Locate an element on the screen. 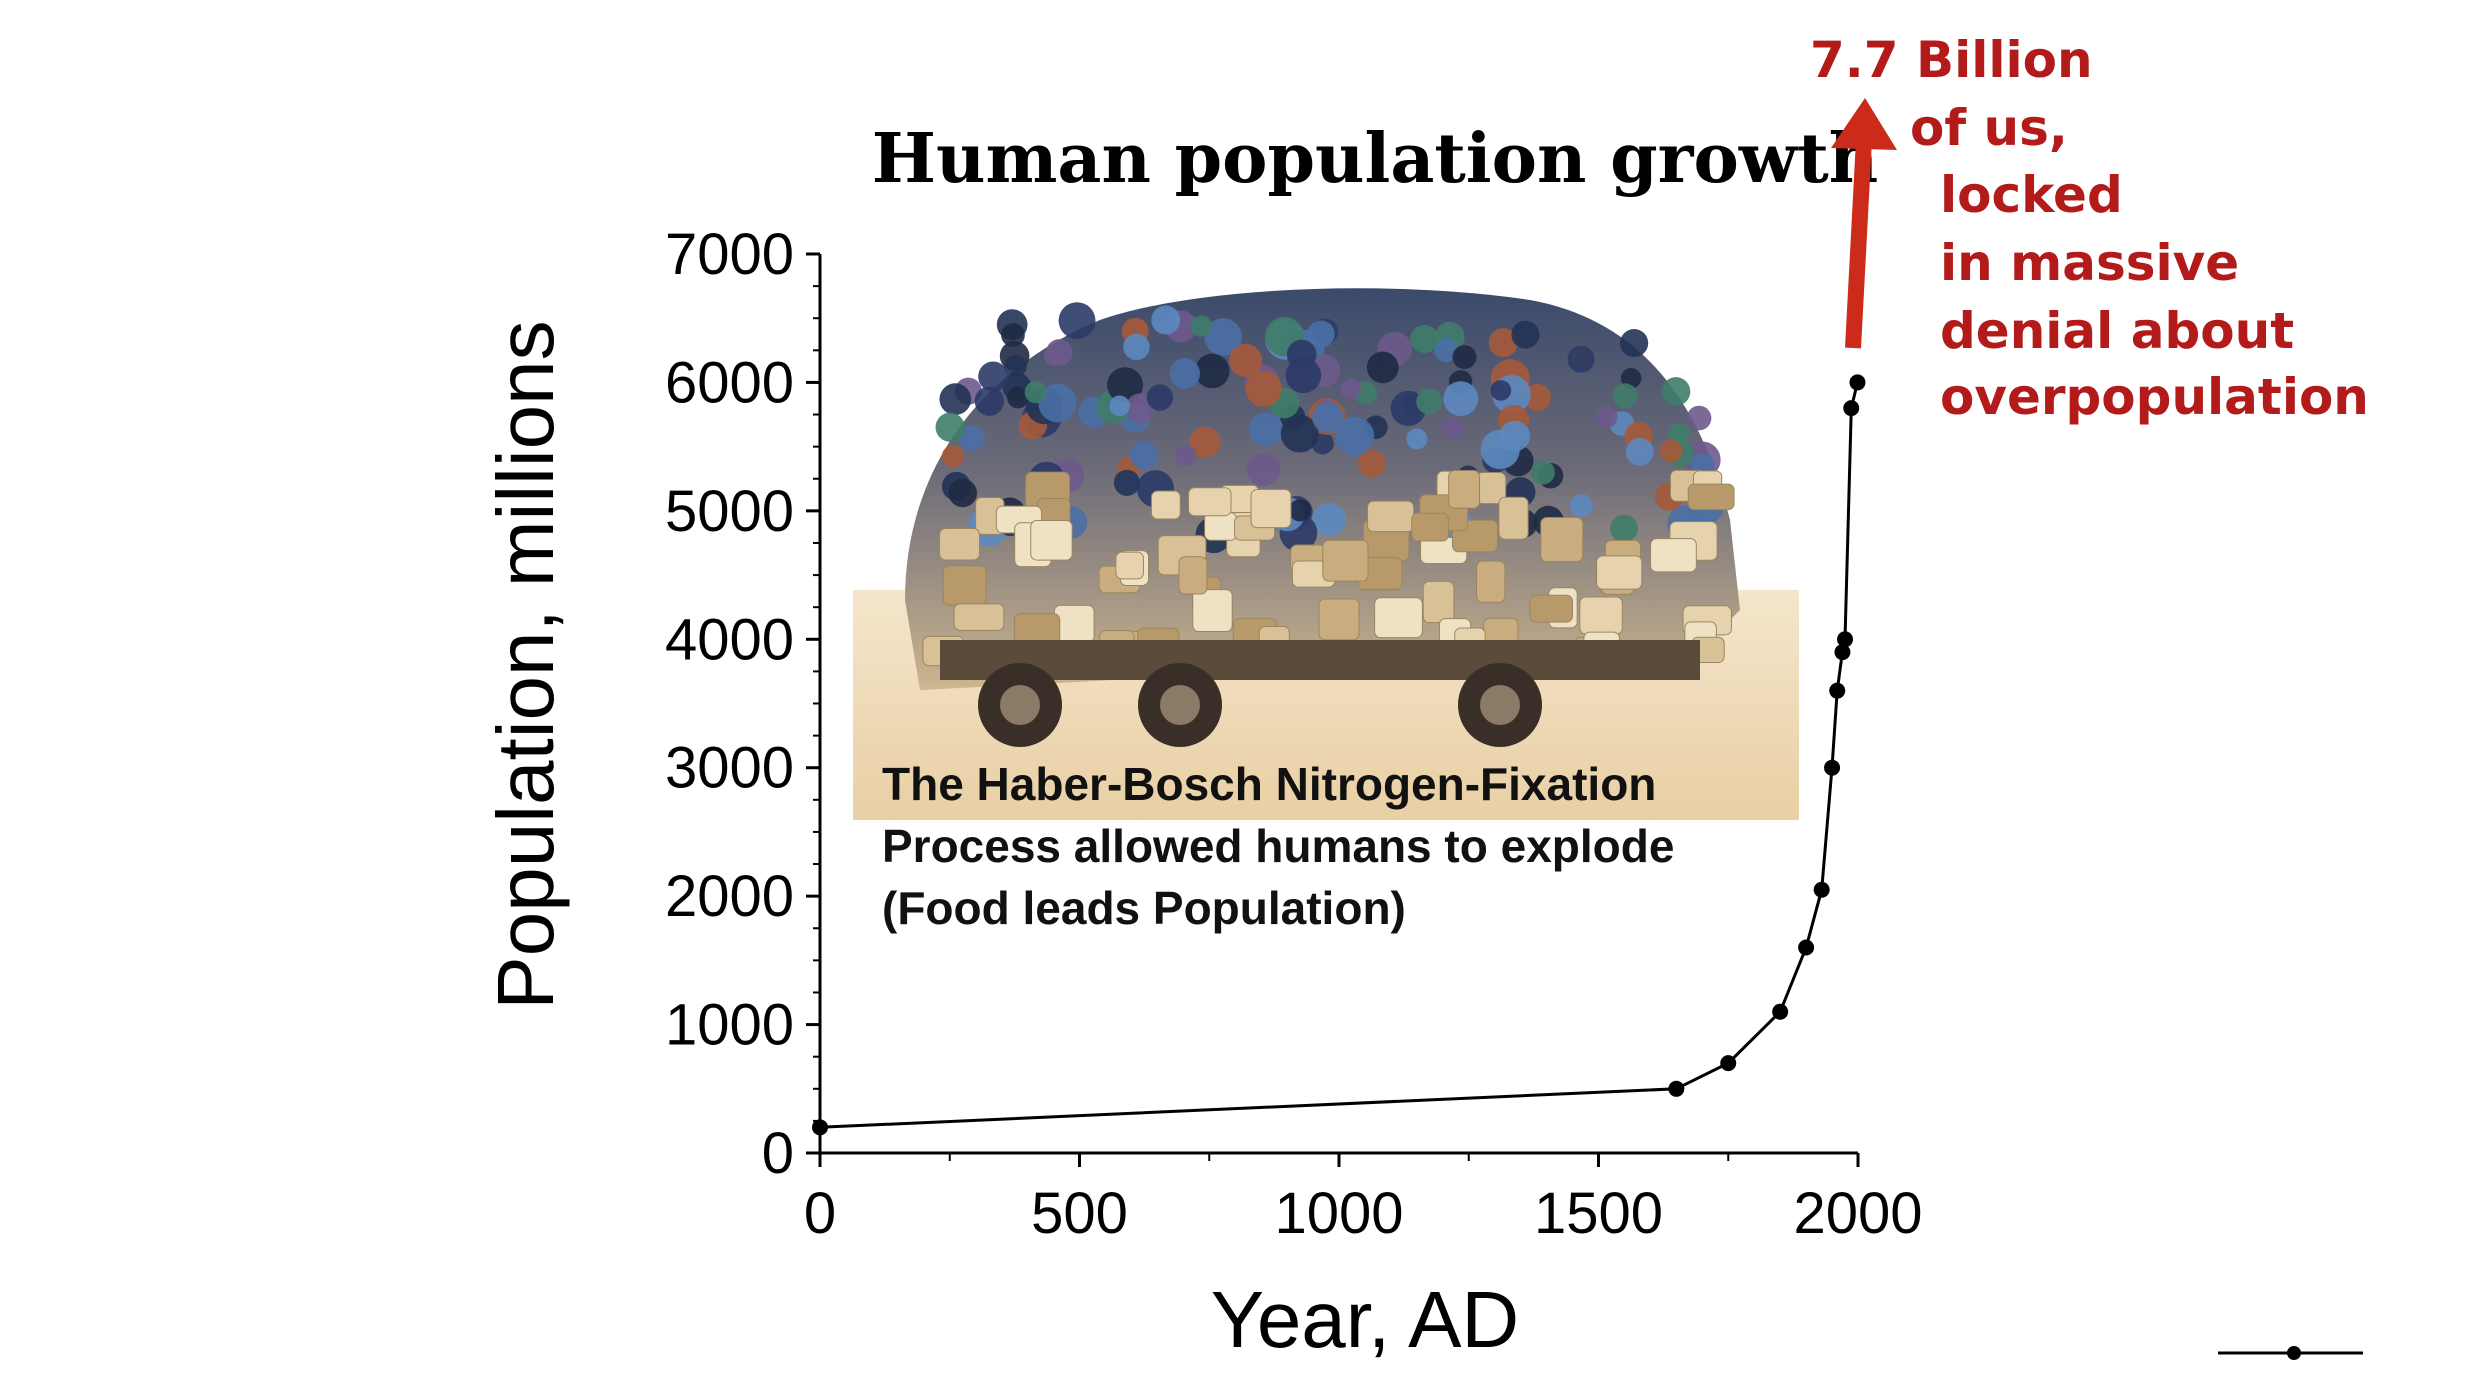 The height and width of the screenshot is (1390, 2473). annotation-line-5: denial about is located at coordinates (2117, 331).